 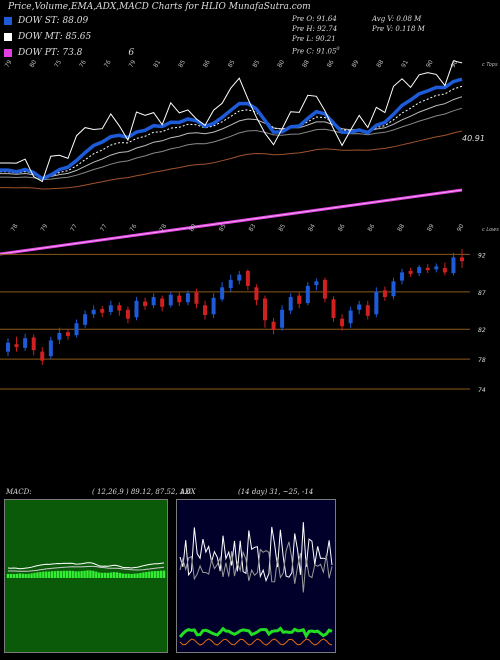 What do you see at coordinates (314, 39) in the screenshot?
I see `ohlc-low: Pre L: 90.21` at bounding box center [314, 39].